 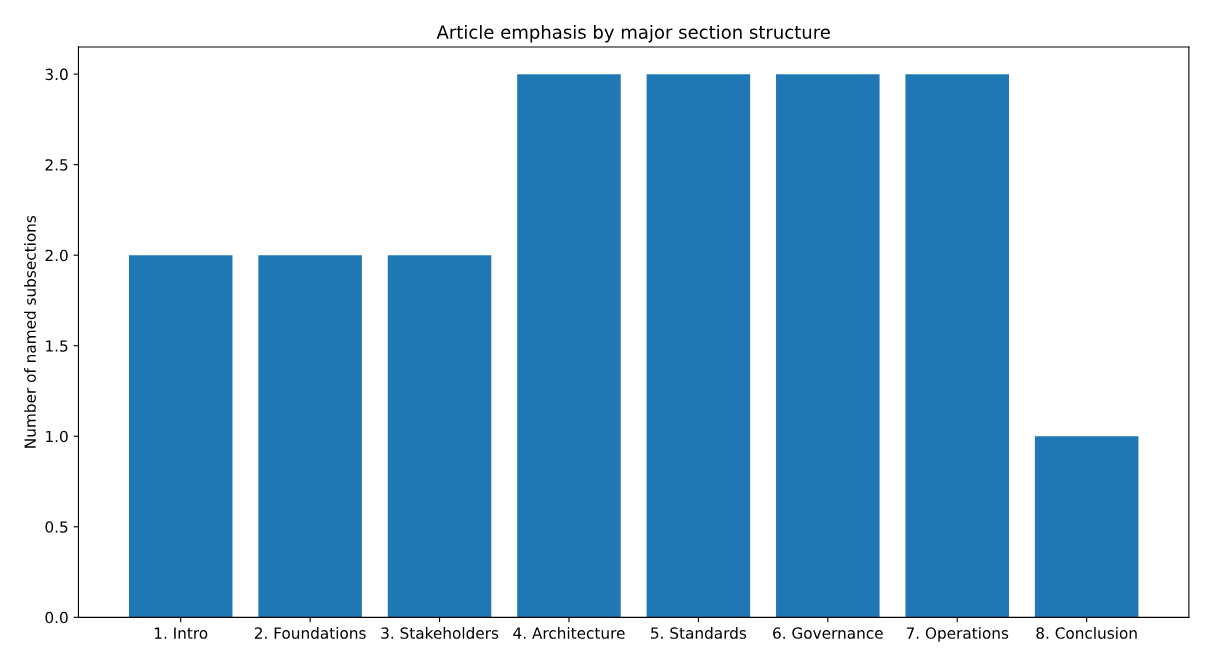 What do you see at coordinates (57, 346) in the screenshot?
I see `y-tick-label: 1.5` at bounding box center [57, 346].